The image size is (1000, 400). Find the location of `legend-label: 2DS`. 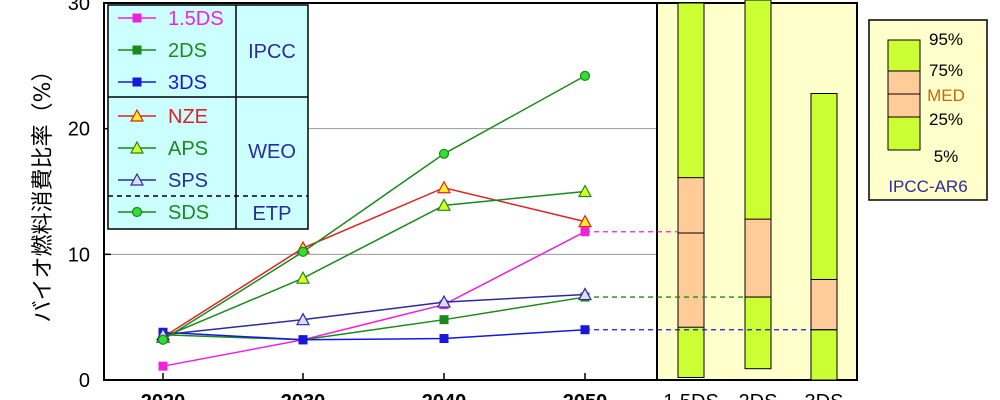

legend-label: 2DS is located at coordinates (187, 51).